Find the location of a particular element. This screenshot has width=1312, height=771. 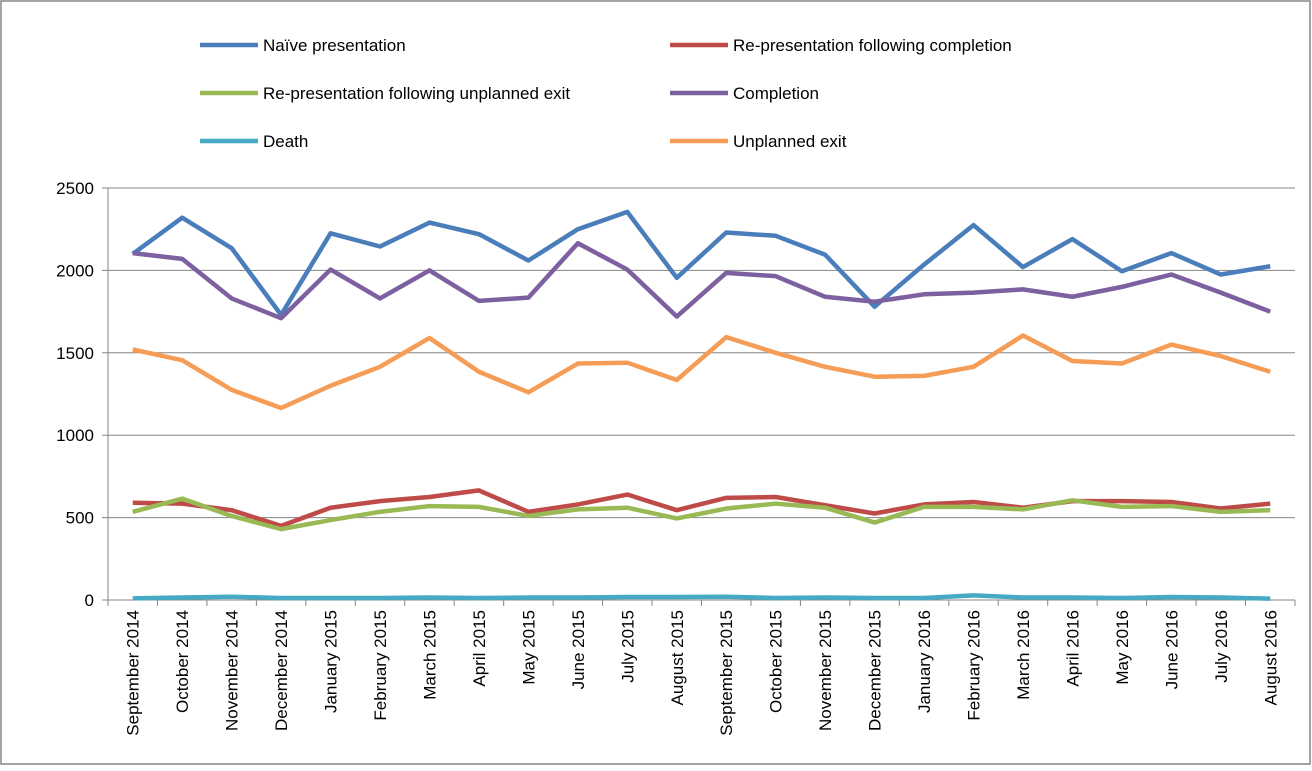

x-tick-label: May 2015 is located at coordinates (528, 647).